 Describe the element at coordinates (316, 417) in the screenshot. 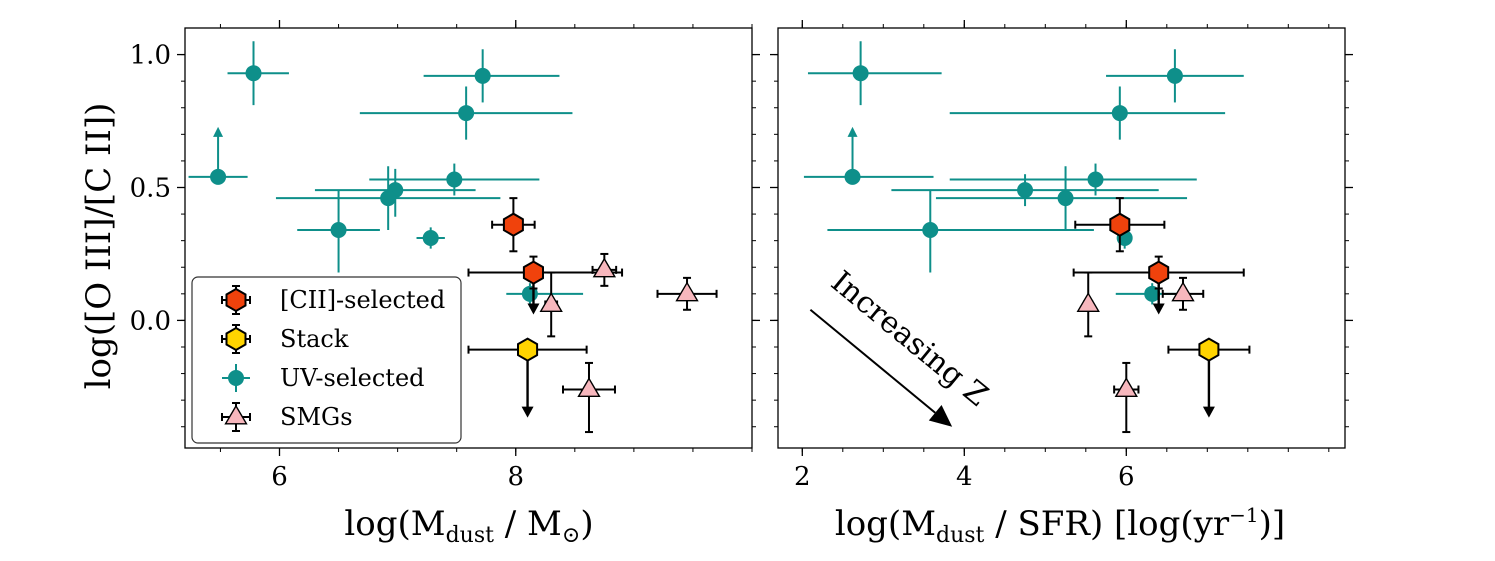

I see `legend-label-smg: SMGs` at that location.